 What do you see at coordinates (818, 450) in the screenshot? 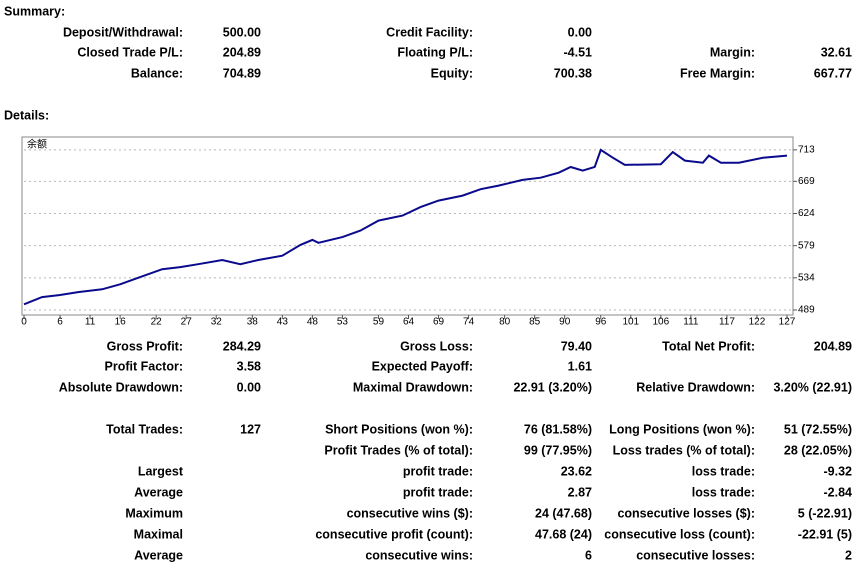
I see `value: 28 (22.05%)` at bounding box center [818, 450].